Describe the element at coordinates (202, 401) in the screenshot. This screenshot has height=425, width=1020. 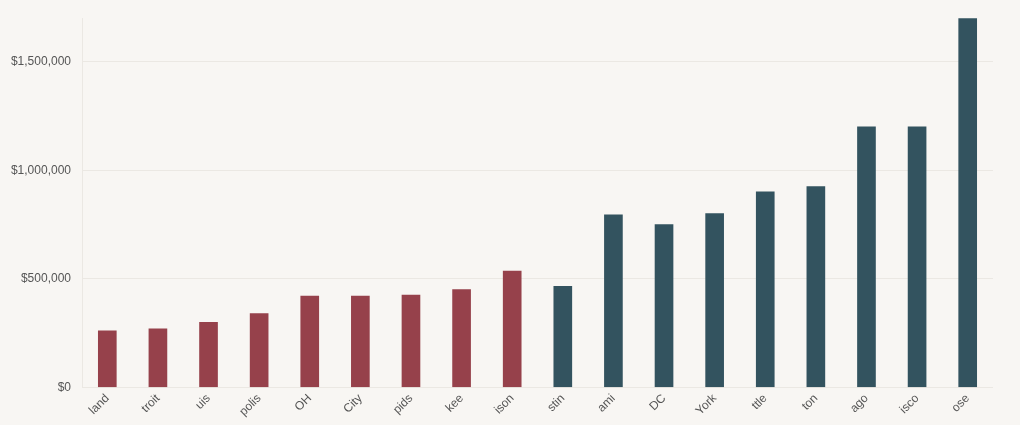
I see `x-tick-label: uis` at that location.